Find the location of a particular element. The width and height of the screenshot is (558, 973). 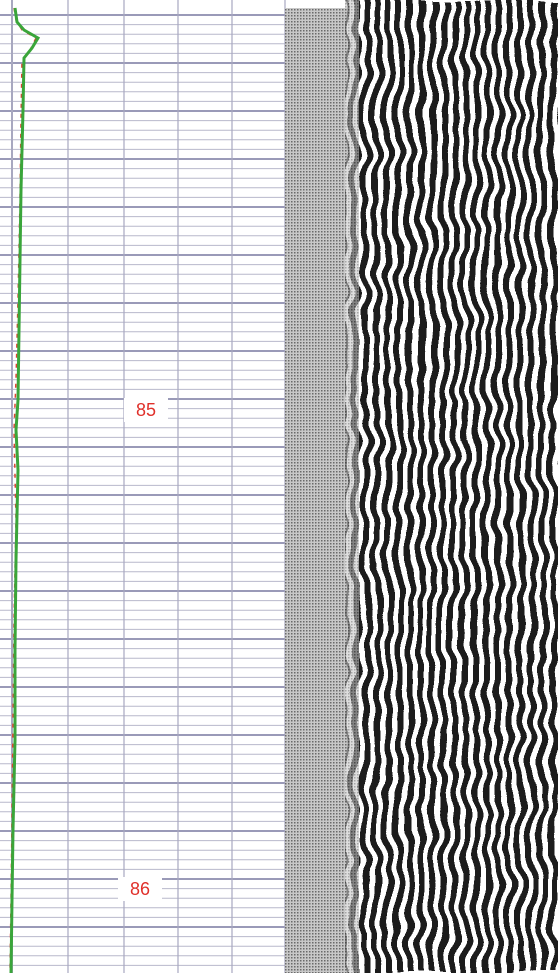

depth-label: 86 is located at coordinates (140, 889).